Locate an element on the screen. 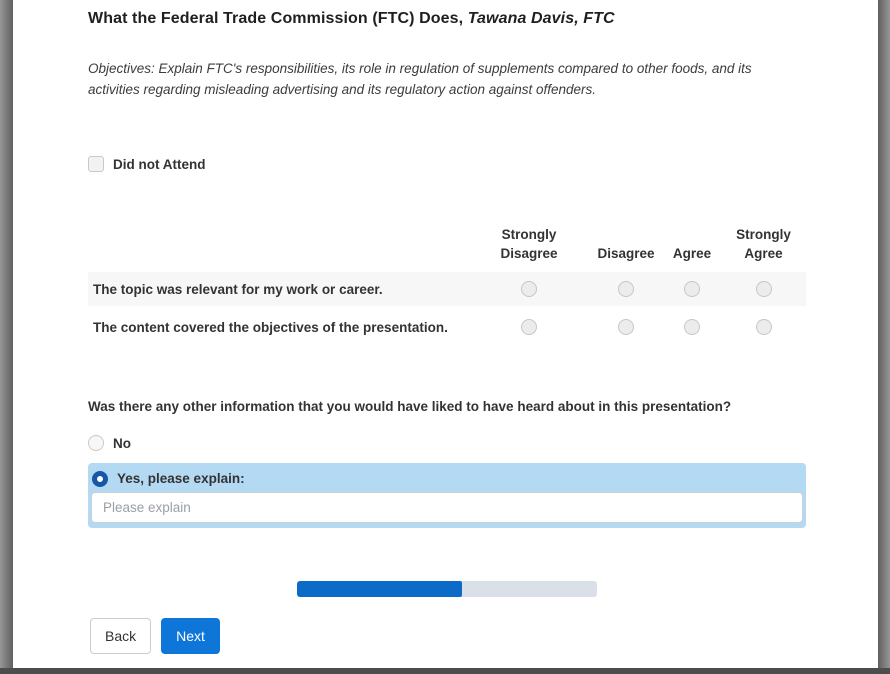 This screenshot has height=674, width=890. next-button: Next is located at coordinates (190, 636).